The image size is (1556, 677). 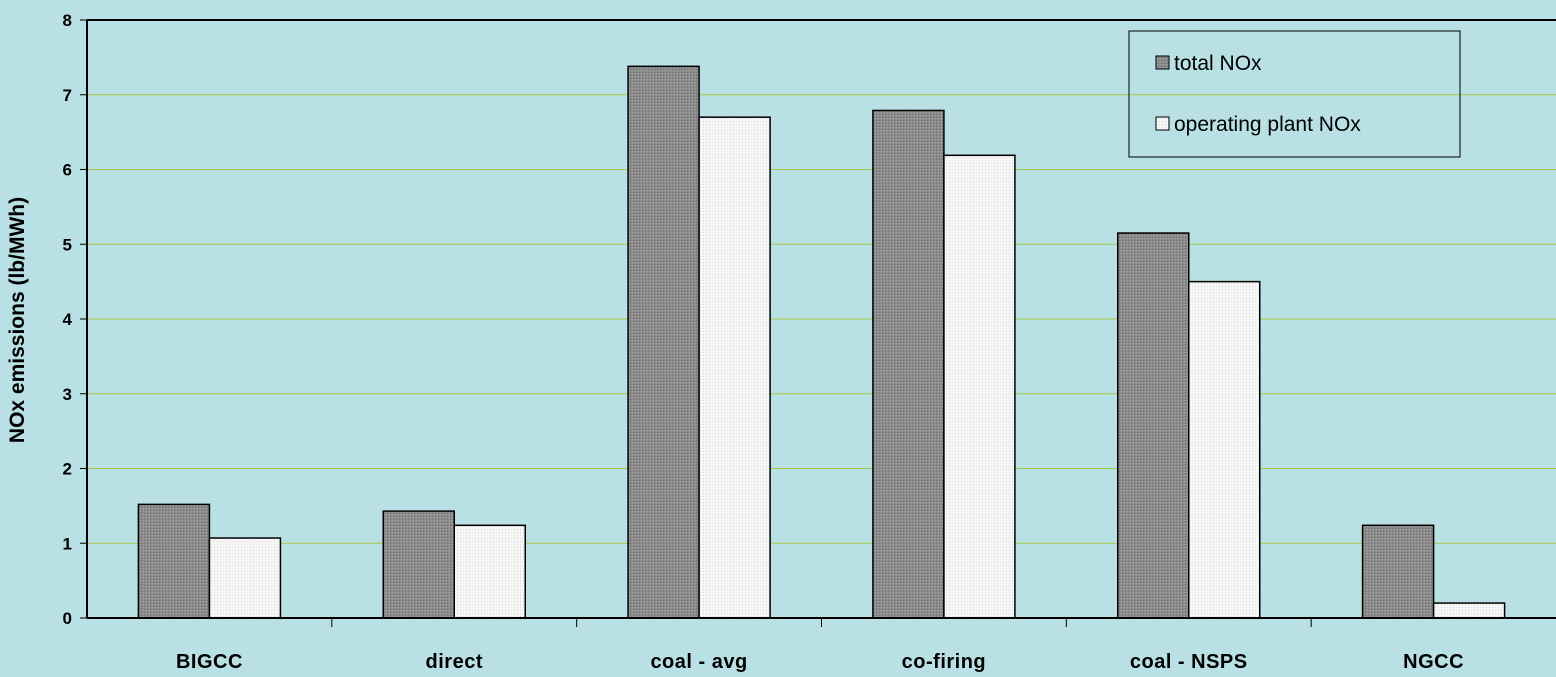 I want to click on category-label: co-firing, so click(x=944, y=662).